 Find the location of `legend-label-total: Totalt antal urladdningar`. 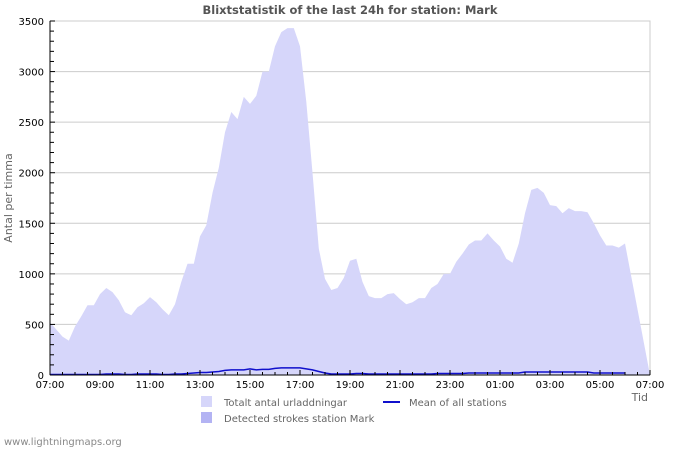

legend-label-total: Totalt antal urladdningar is located at coordinates (285, 403).